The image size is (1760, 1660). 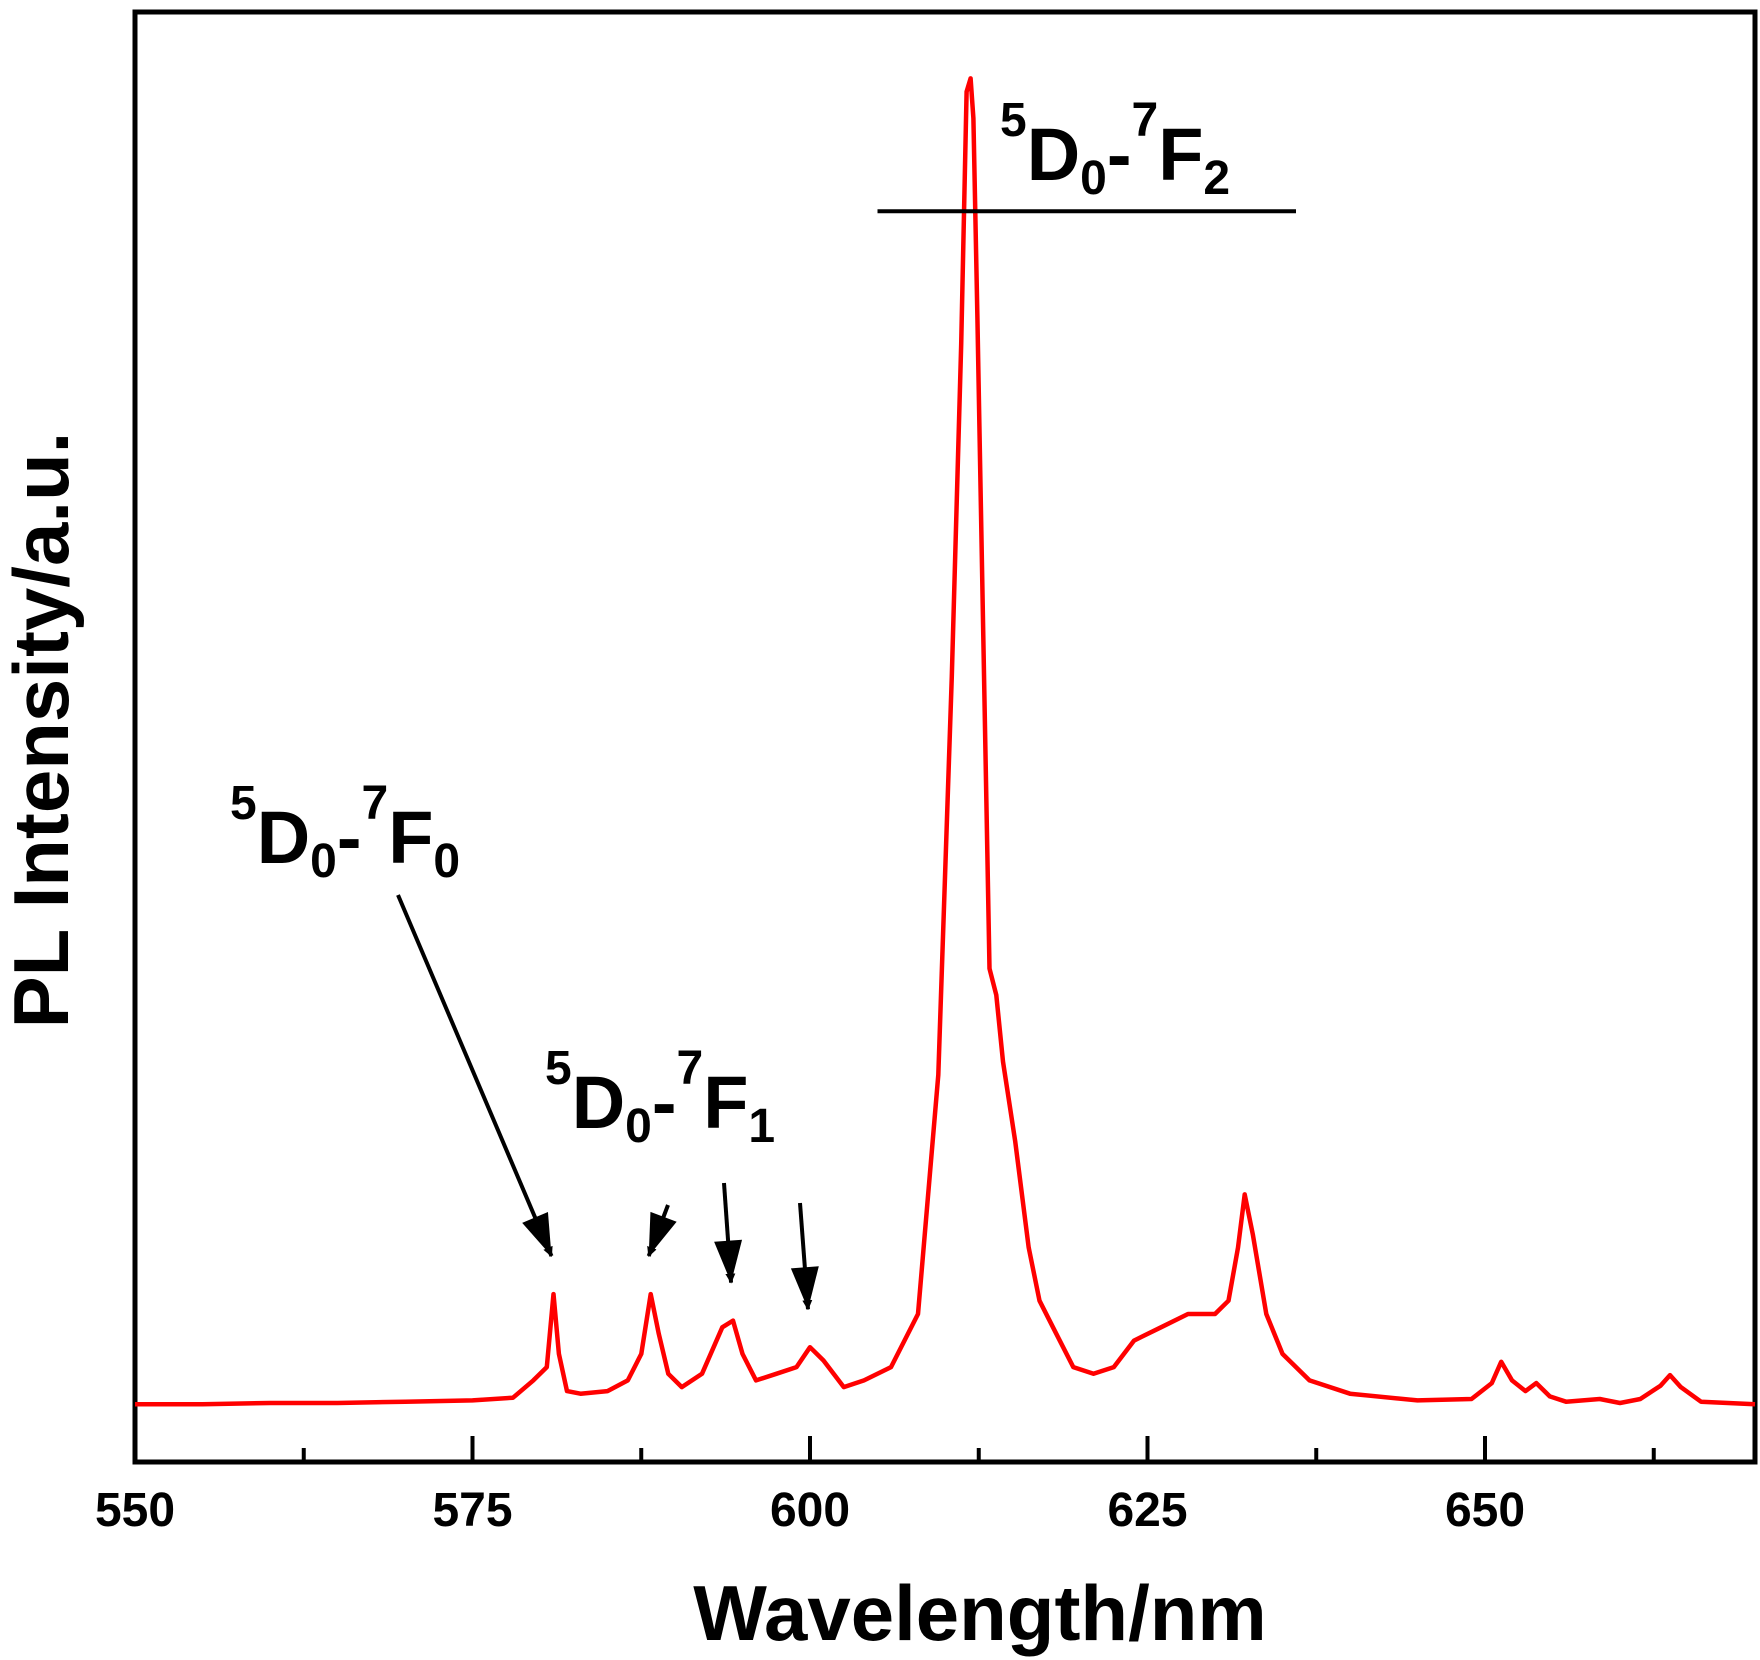 I want to click on annotation-5d0-7f2: 5D0-7F2, so click(x=1115, y=149).